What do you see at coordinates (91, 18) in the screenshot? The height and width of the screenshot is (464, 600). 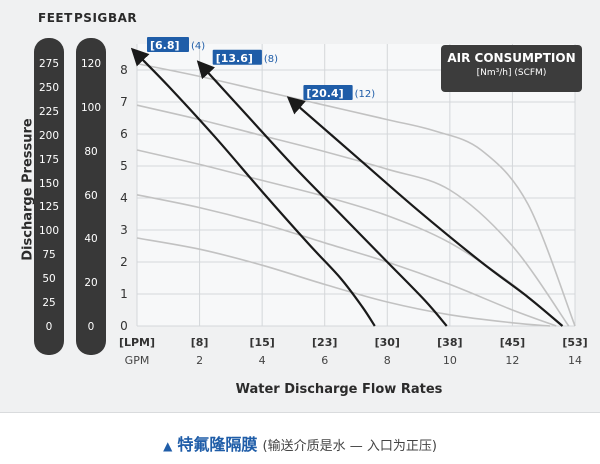 I see `psig-header: PSIG` at bounding box center [91, 18].